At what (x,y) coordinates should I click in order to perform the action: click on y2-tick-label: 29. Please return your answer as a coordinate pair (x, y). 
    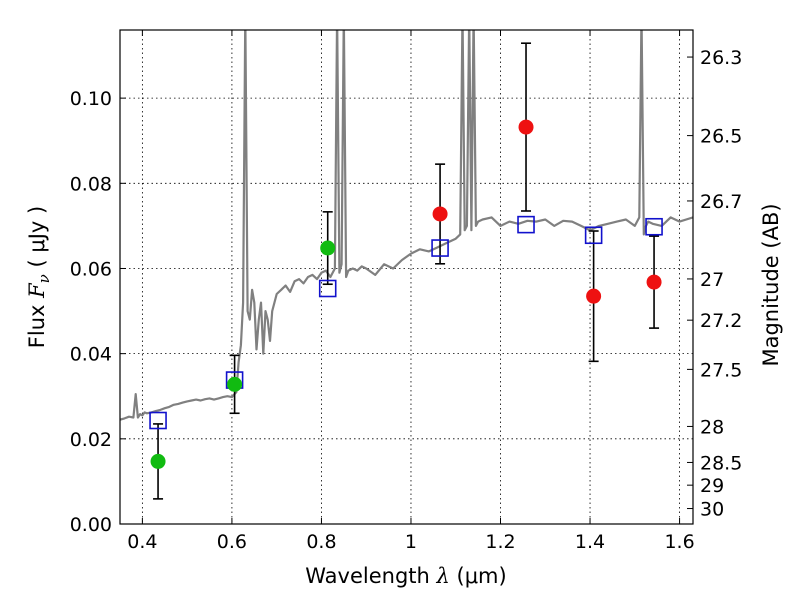
    Looking at the image, I should click on (712, 486).